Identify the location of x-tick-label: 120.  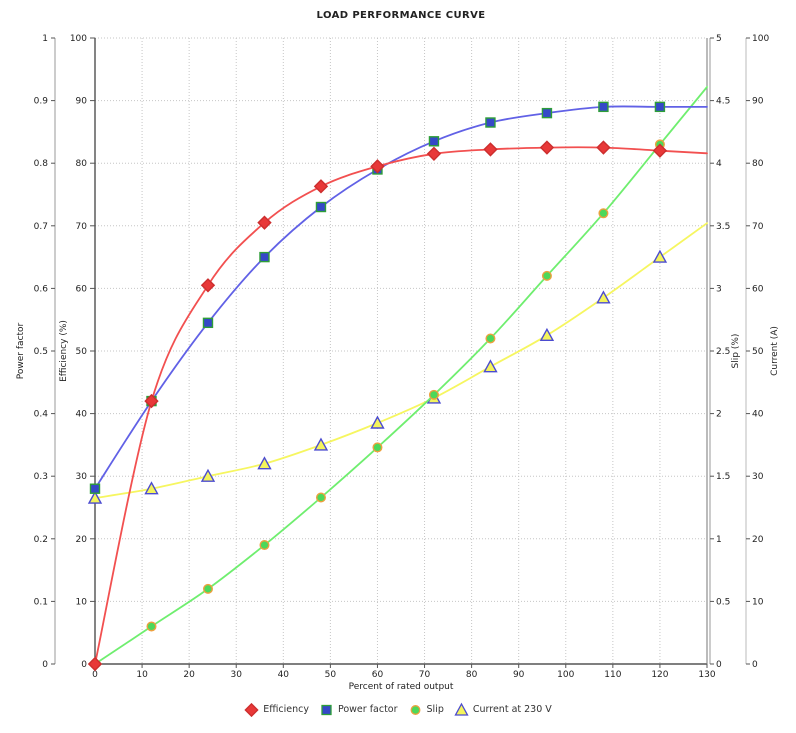
(659, 675).